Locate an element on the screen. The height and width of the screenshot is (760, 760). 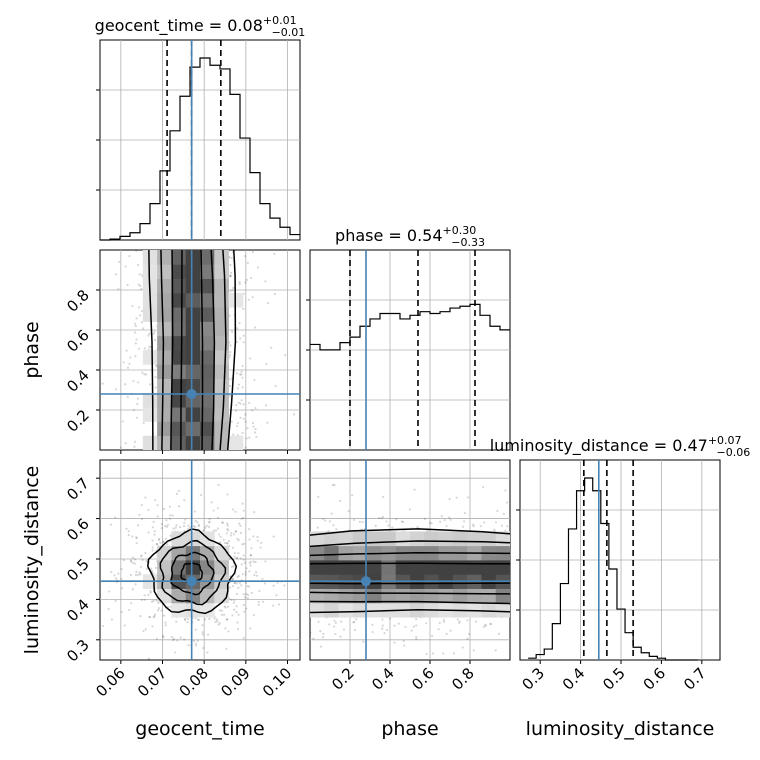
panel-2d-geocent-time-luminosity-distance is located at coordinates (200, 560).